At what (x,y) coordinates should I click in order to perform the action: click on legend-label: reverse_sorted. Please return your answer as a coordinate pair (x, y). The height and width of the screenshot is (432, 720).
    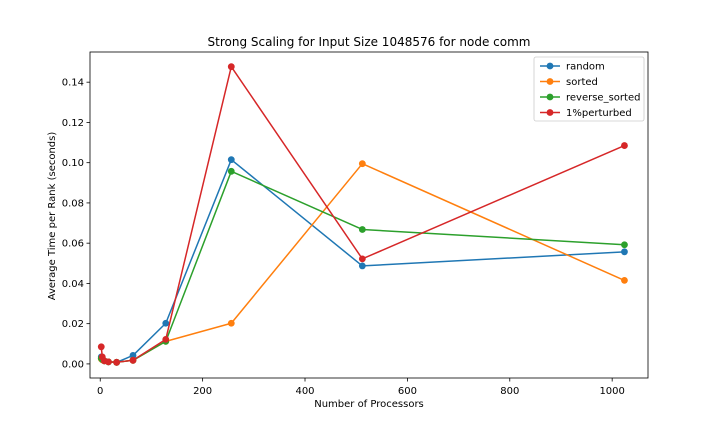
    Looking at the image, I should click on (603, 98).